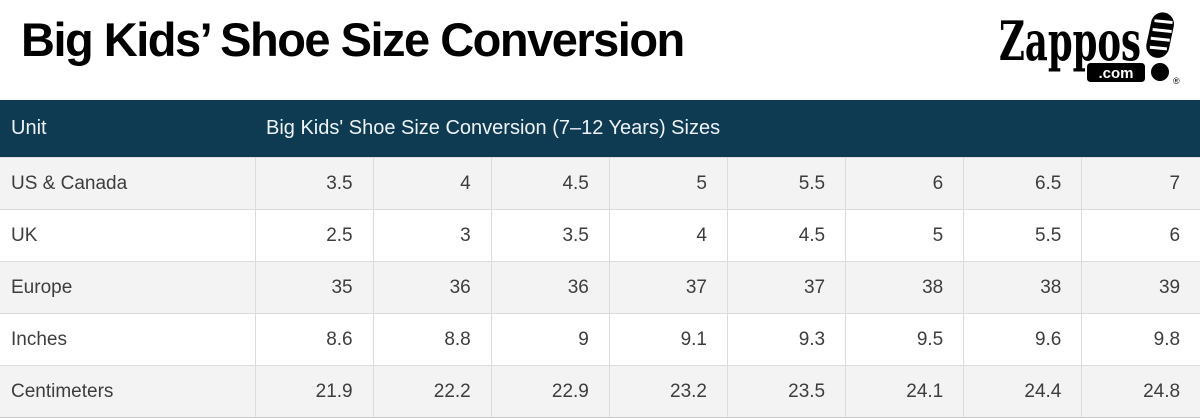 The height and width of the screenshot is (418, 1200). Describe the element at coordinates (786, 339) in the screenshot. I see `size-cell: 9.3` at that location.